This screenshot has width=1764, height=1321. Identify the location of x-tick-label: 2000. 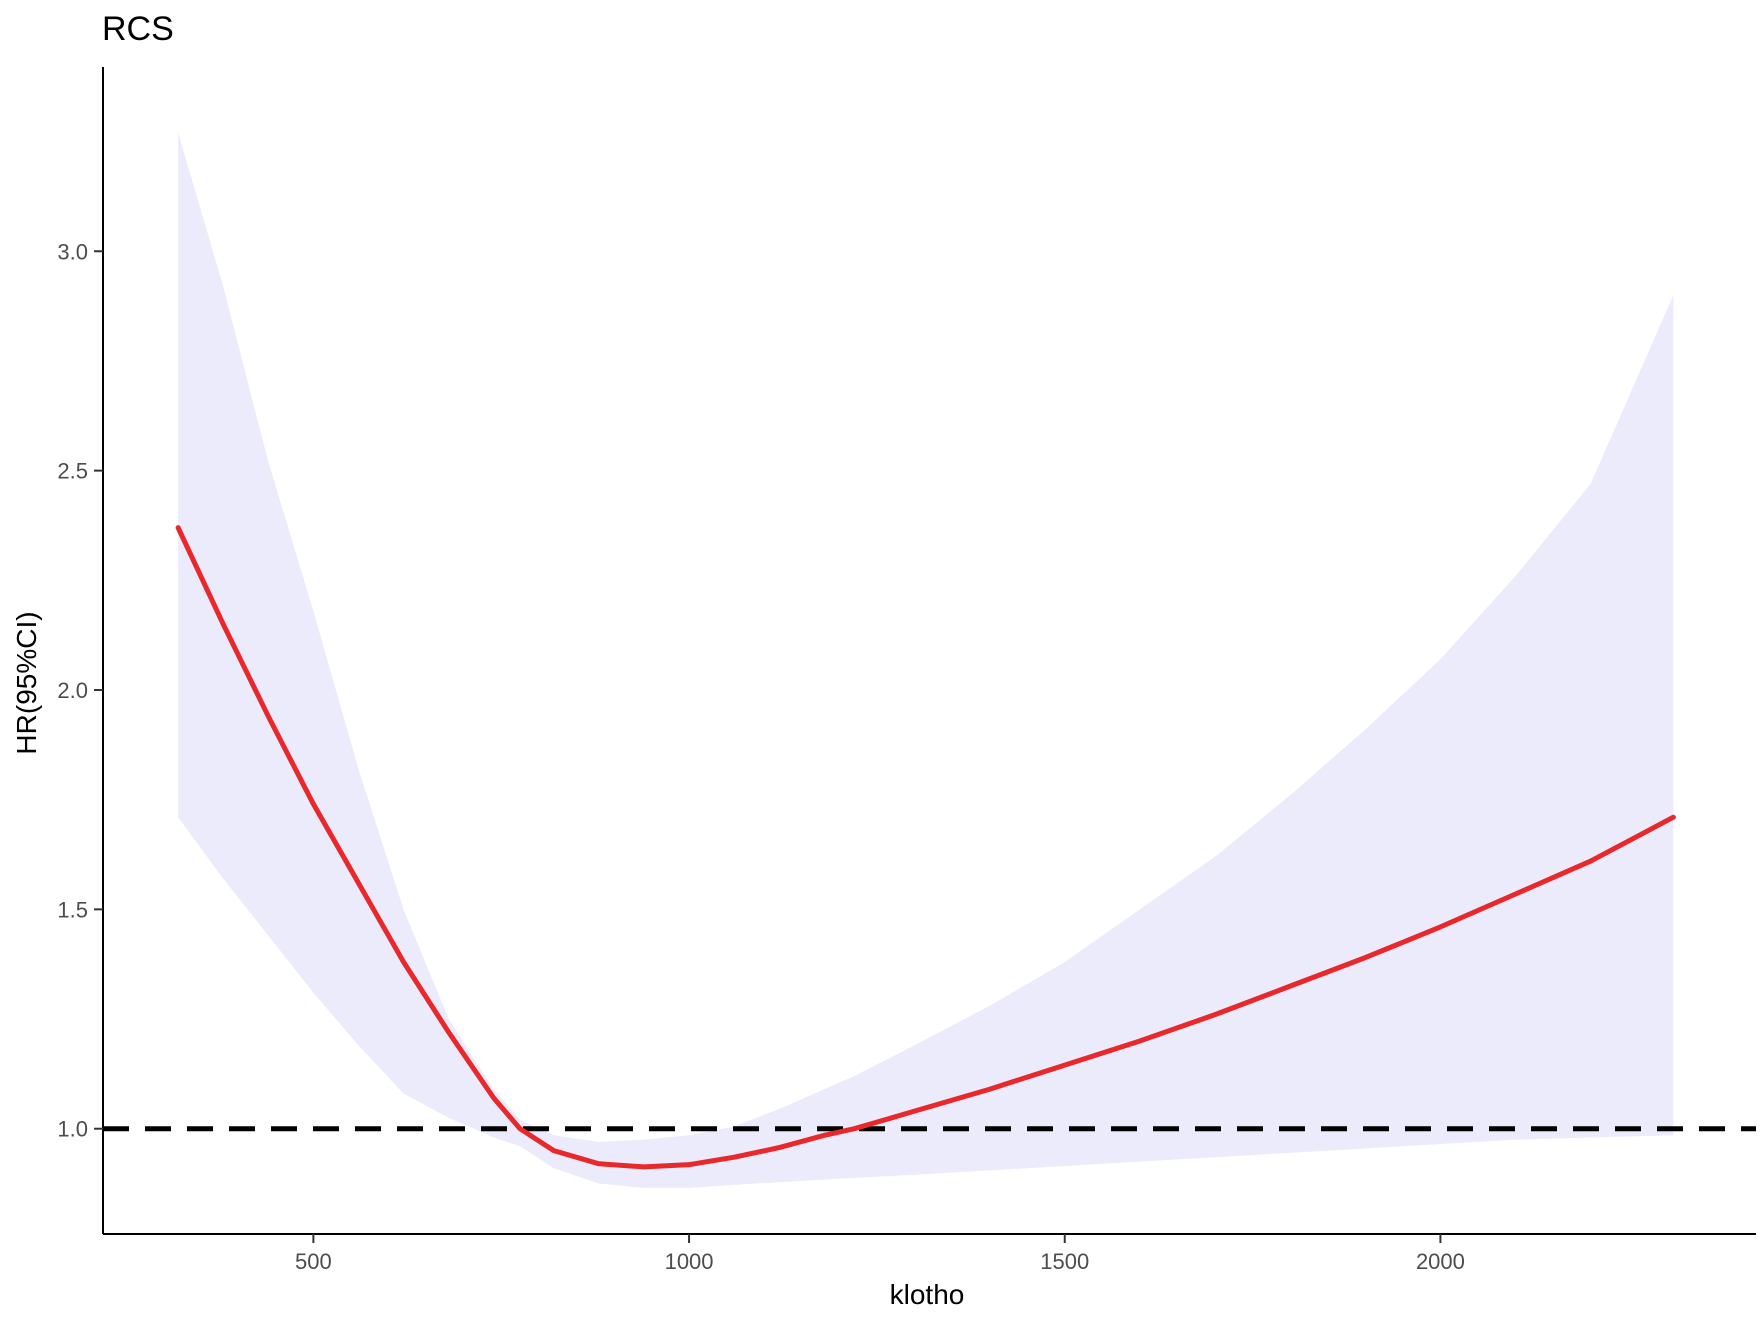
(1440, 1261).